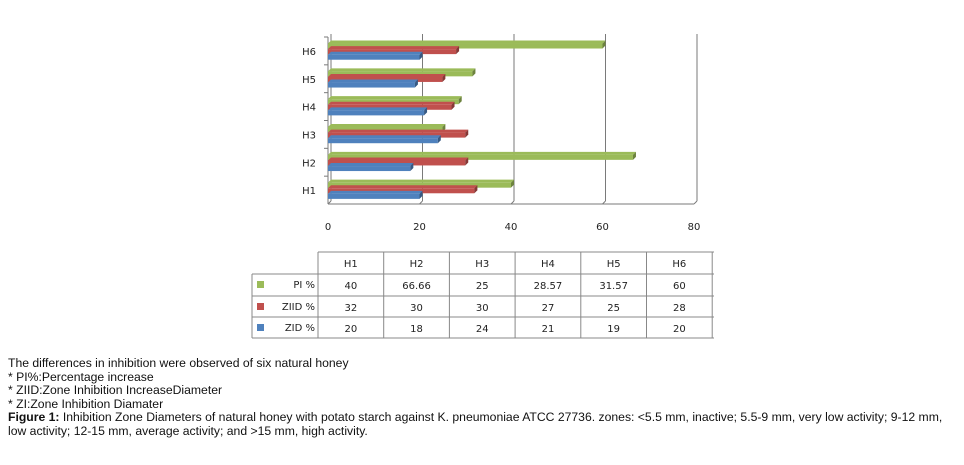  What do you see at coordinates (679, 308) in the screenshot?
I see `table-value: 28` at bounding box center [679, 308].